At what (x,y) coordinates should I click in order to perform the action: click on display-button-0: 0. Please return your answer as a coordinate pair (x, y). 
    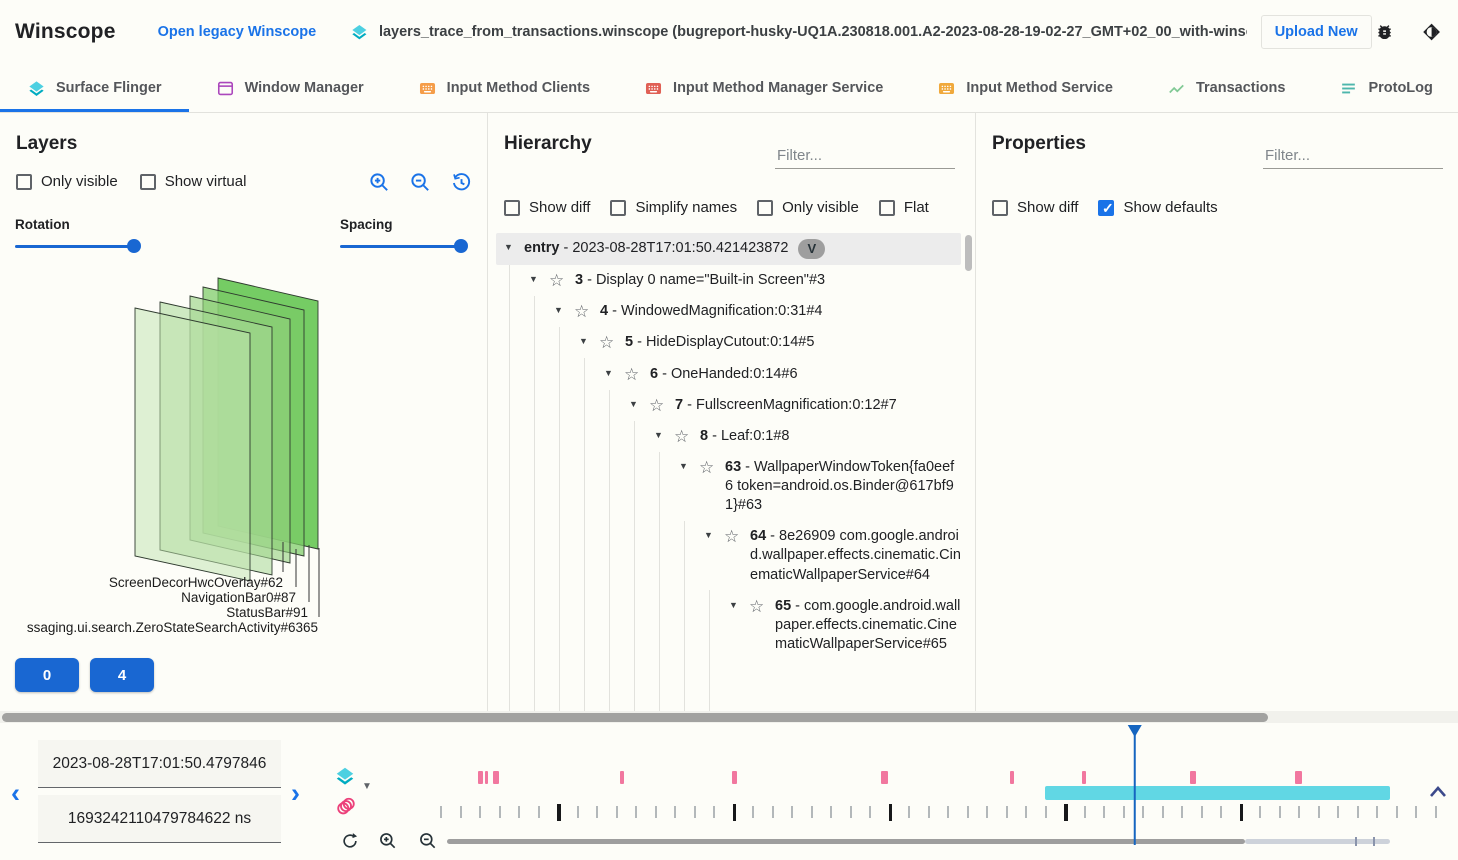
    Looking at the image, I should click on (47, 675).